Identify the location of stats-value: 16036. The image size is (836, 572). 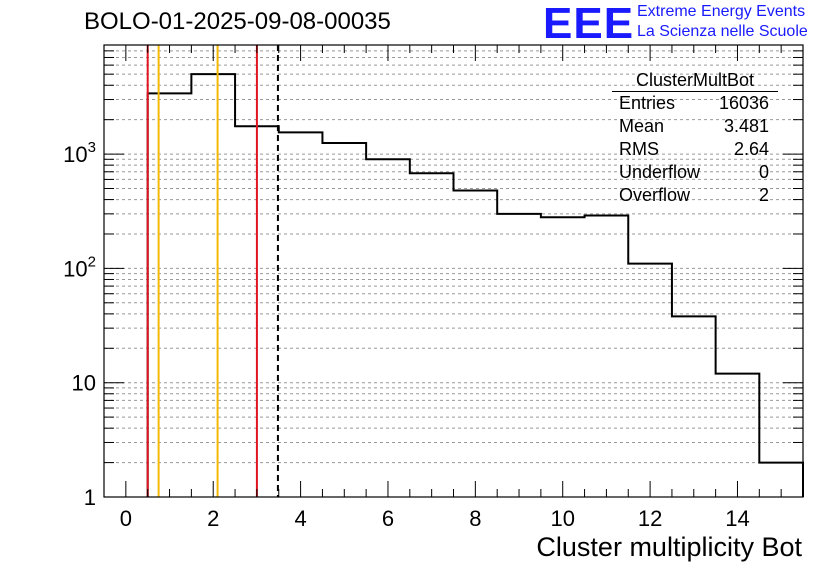
(743, 103).